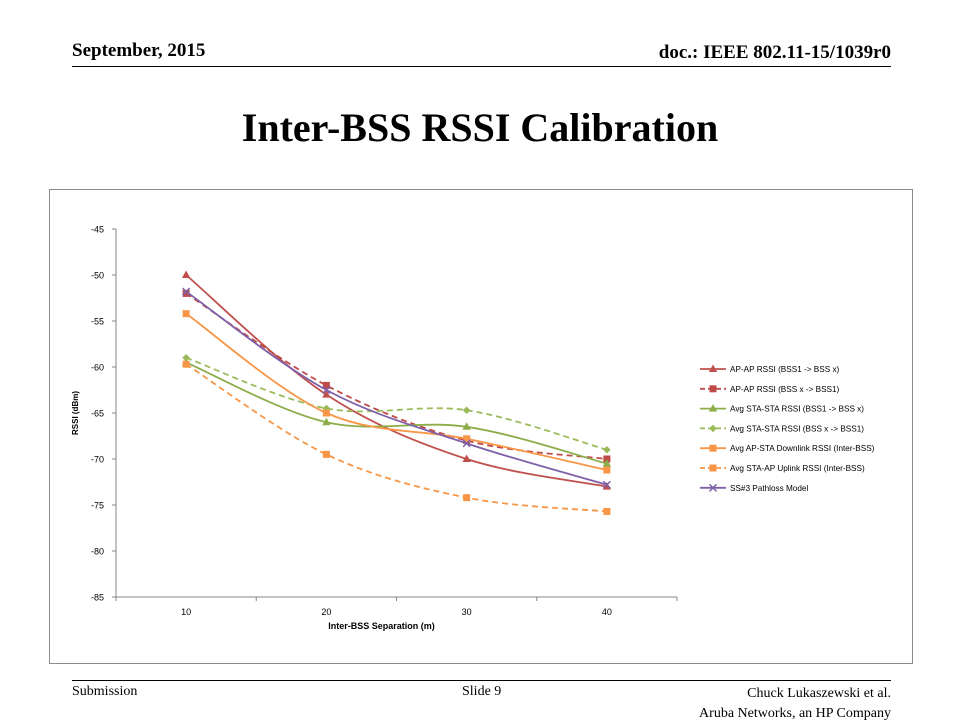 This screenshot has height=724, width=960. Describe the element at coordinates (797, 428) in the screenshot. I see `legend-label-4: Avg STA-STA RSSI (BSS x -> BSS1)` at that location.